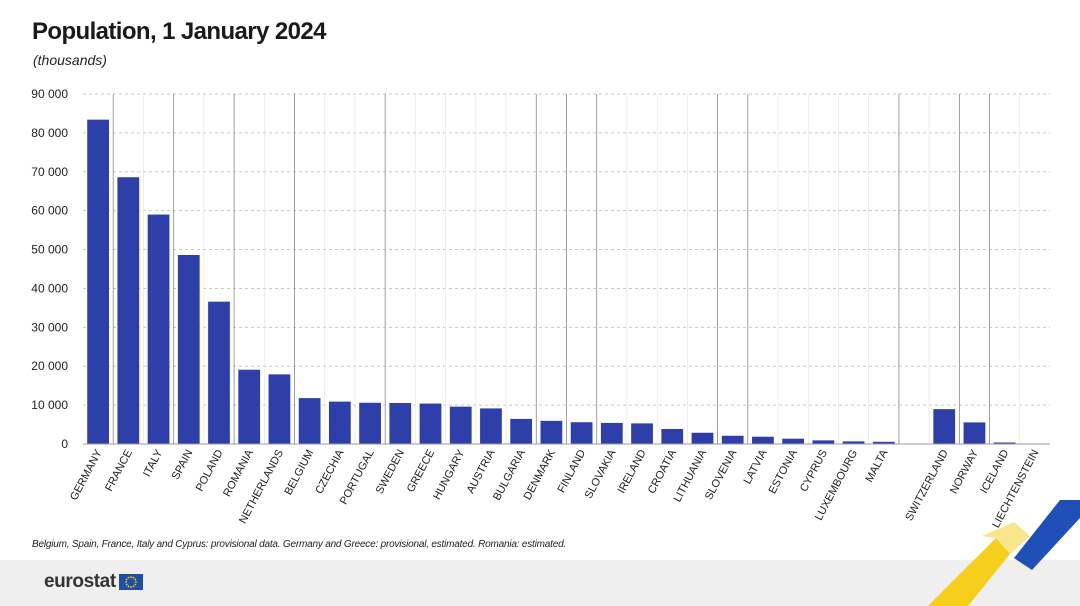 The width and height of the screenshot is (1080, 606). I want to click on x-tick-label: SLOVAKIA, so click(601, 474).